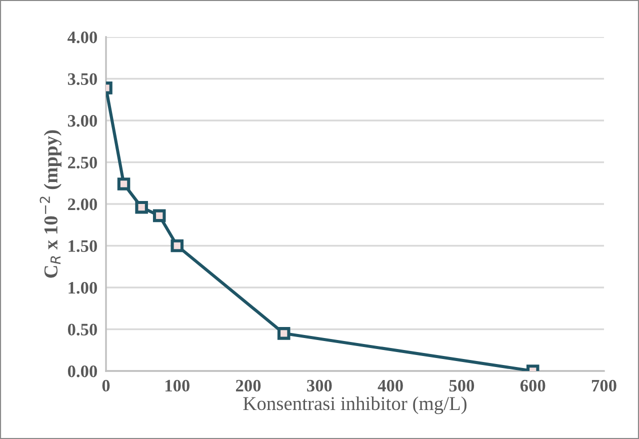 This screenshot has height=439, width=639. I want to click on y-tick-label: 1.50, so click(83, 246).